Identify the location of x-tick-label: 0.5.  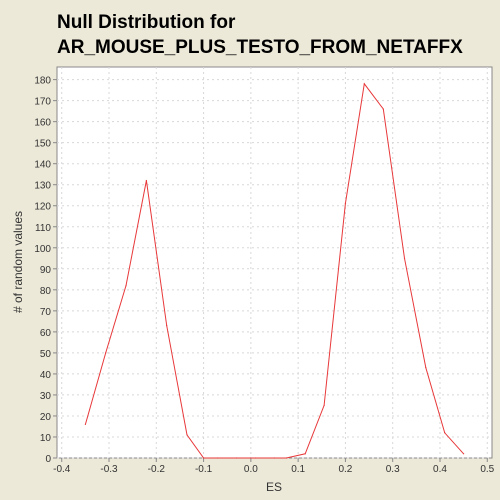
(487, 469).